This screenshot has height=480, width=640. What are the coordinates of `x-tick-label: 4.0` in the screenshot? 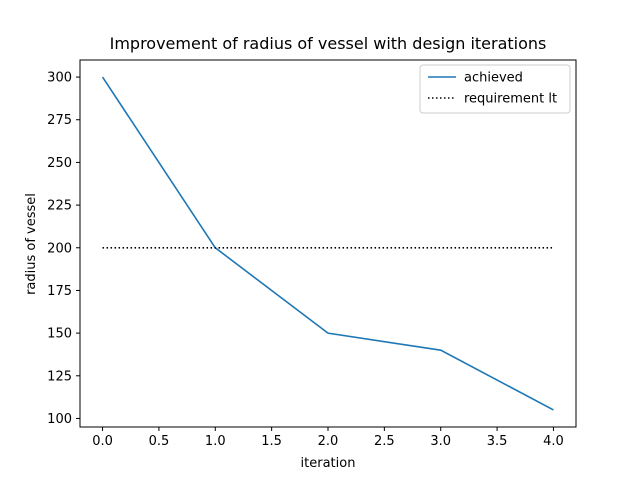 It's located at (553, 441).